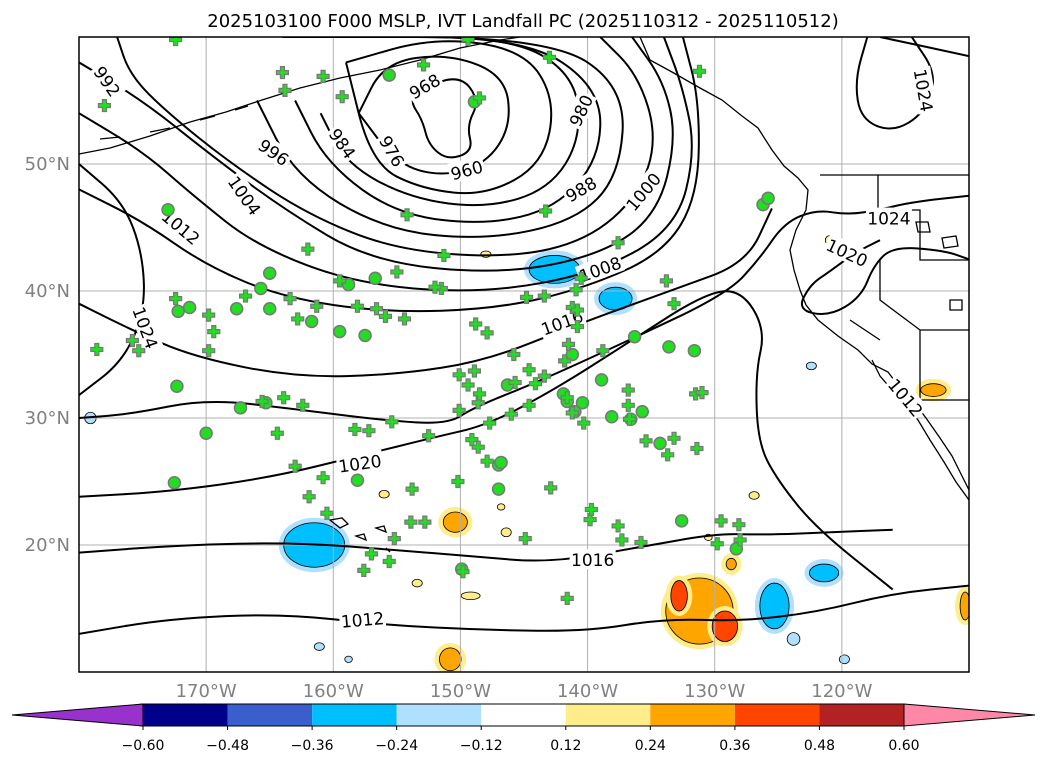  Describe the element at coordinates (227, 746) in the screenshot. I see `colorbar-tick-label: −0.48` at that location.